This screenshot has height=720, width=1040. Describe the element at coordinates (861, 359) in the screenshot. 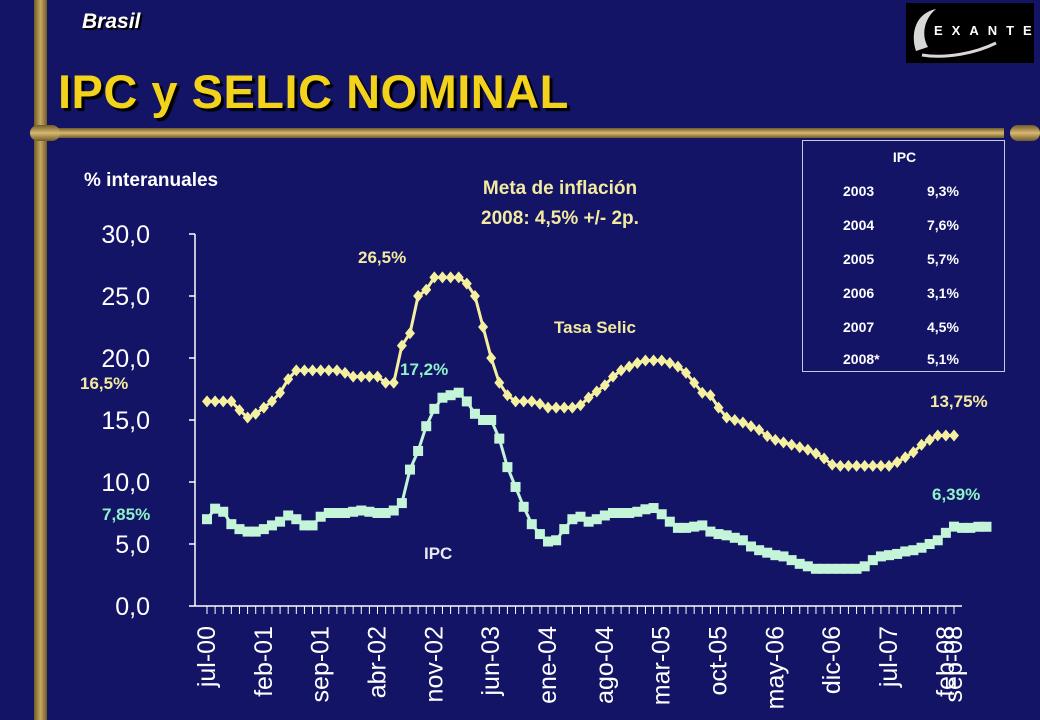

I see `ipc-year: 2008*` at that location.